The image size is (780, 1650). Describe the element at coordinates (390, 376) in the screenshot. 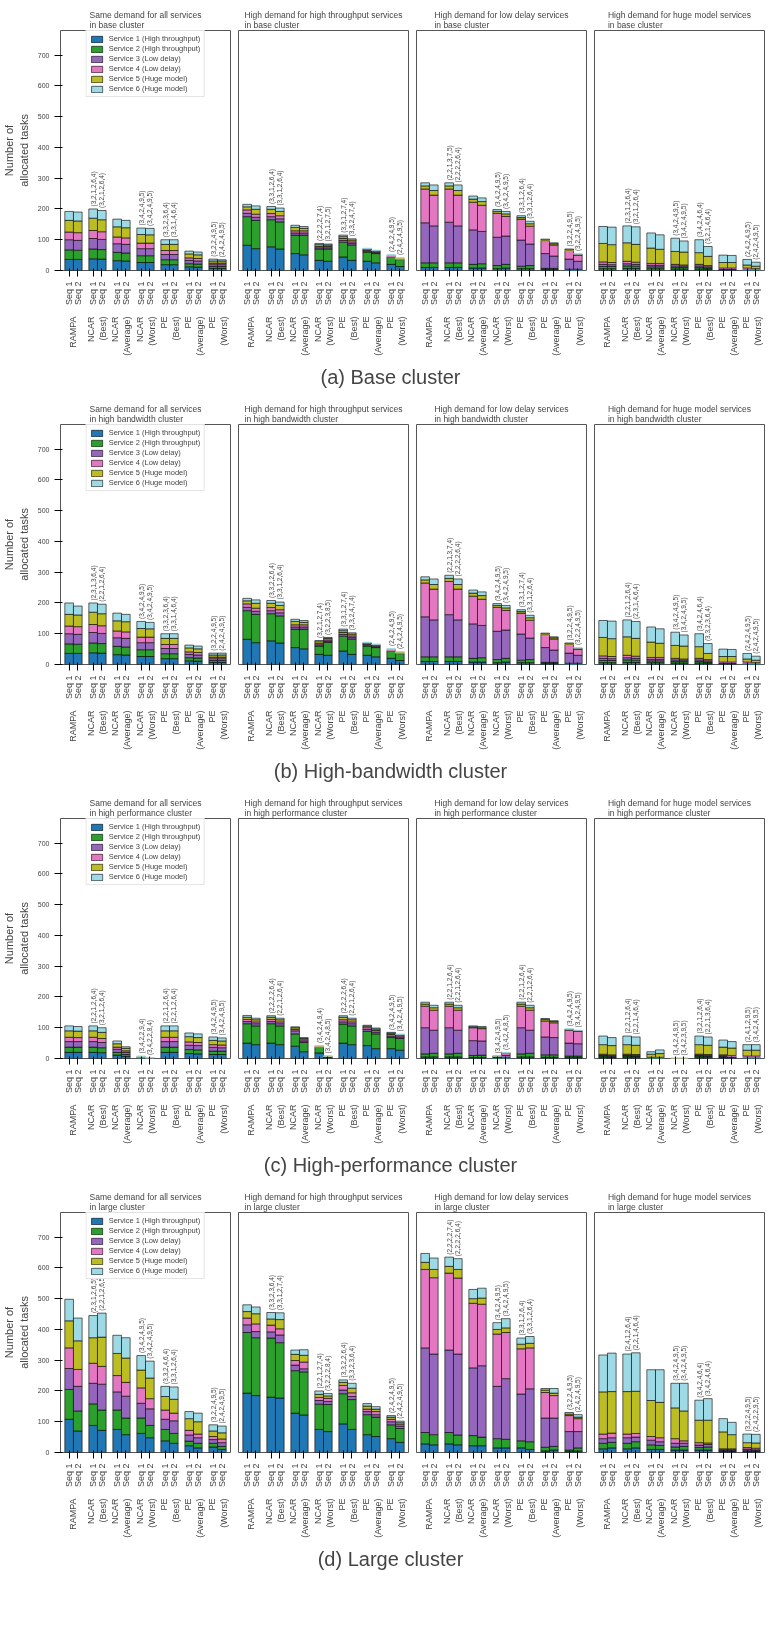

I see `text: (a) Base cluster` at that location.